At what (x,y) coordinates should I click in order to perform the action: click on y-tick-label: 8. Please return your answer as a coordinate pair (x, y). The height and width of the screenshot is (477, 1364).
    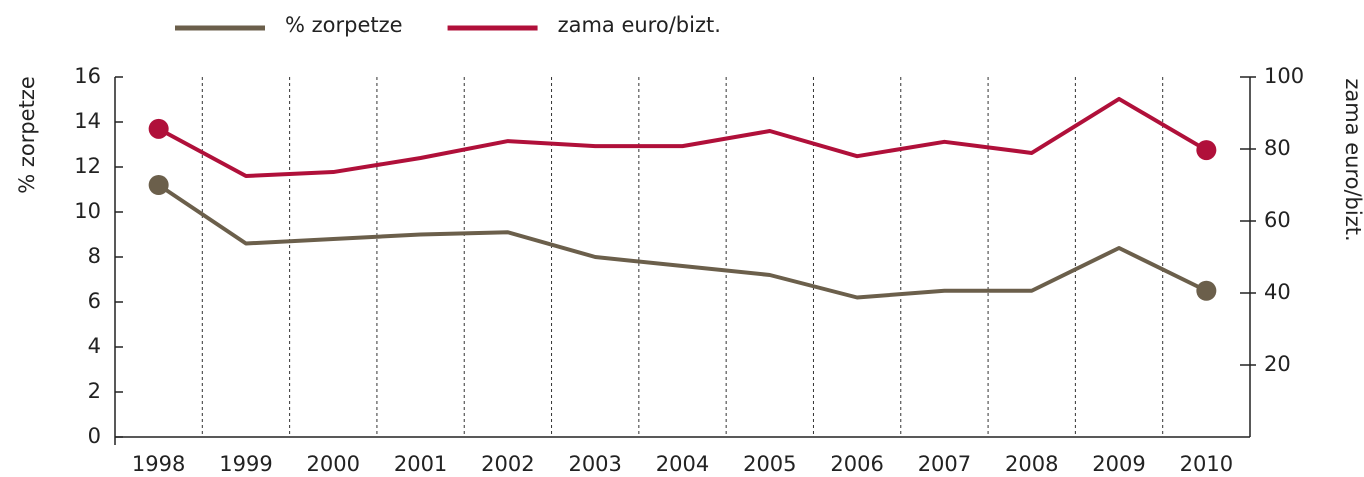
    Looking at the image, I should click on (94, 256).